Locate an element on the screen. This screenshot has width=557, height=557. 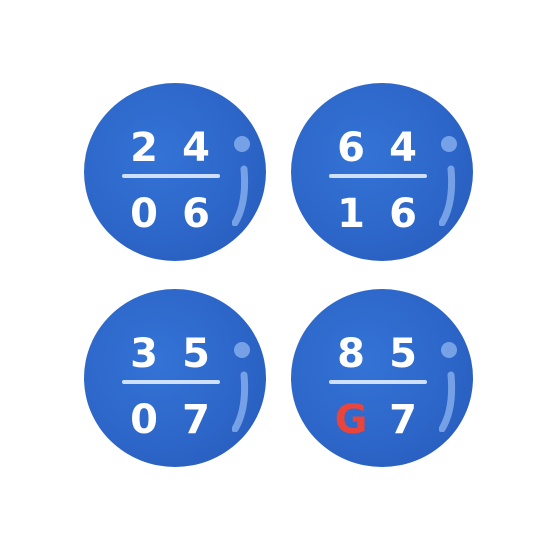
fraction-tile-2: 6 4 1 6 is located at coordinates (382, 172).